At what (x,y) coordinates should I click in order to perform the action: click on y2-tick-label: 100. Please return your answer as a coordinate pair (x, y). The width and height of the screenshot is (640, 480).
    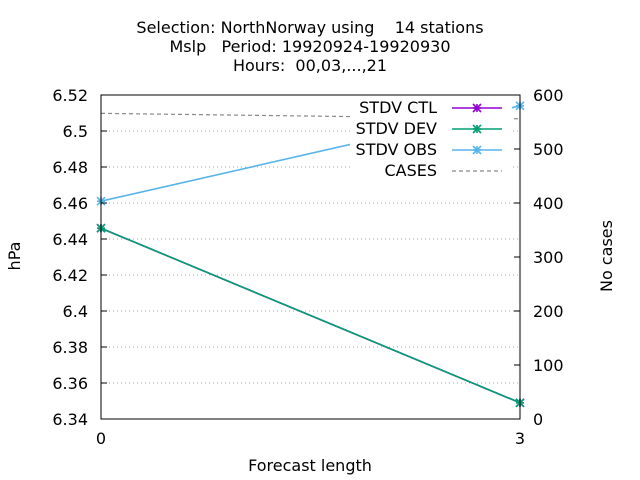
    Looking at the image, I should click on (548, 365).